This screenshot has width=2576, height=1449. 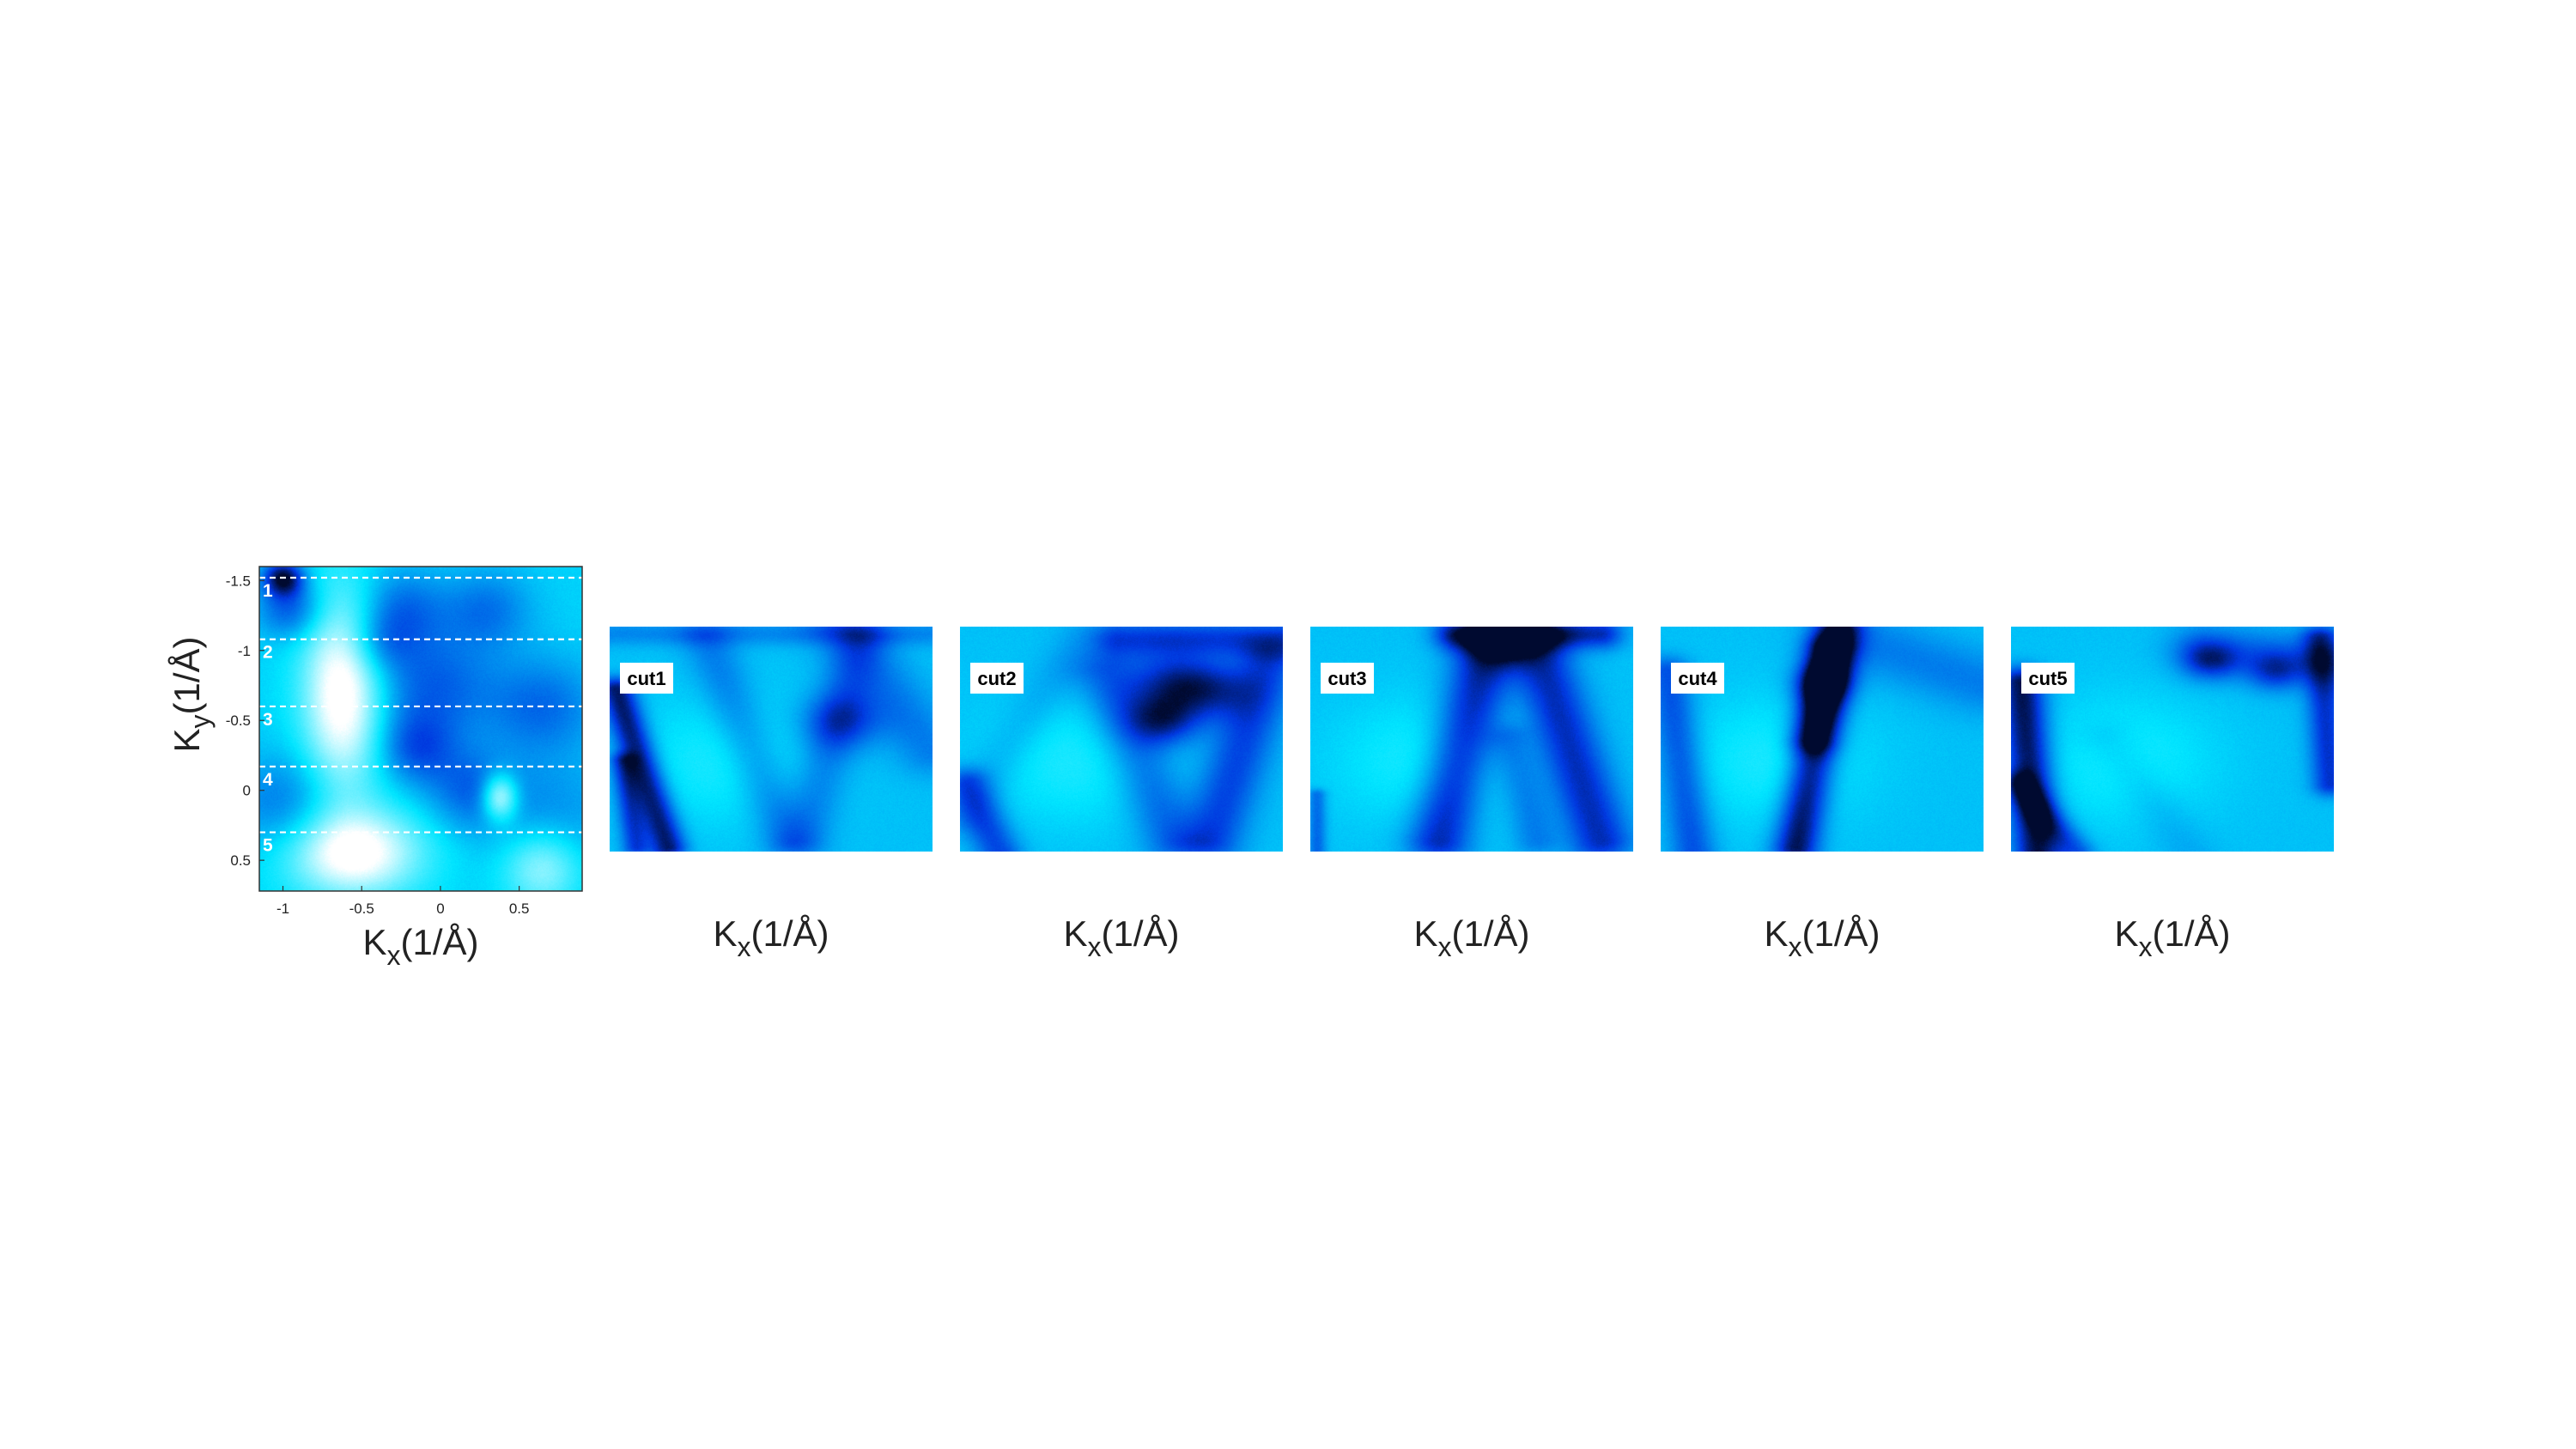 I want to click on cut-line-label-5: 5, so click(x=268, y=846).